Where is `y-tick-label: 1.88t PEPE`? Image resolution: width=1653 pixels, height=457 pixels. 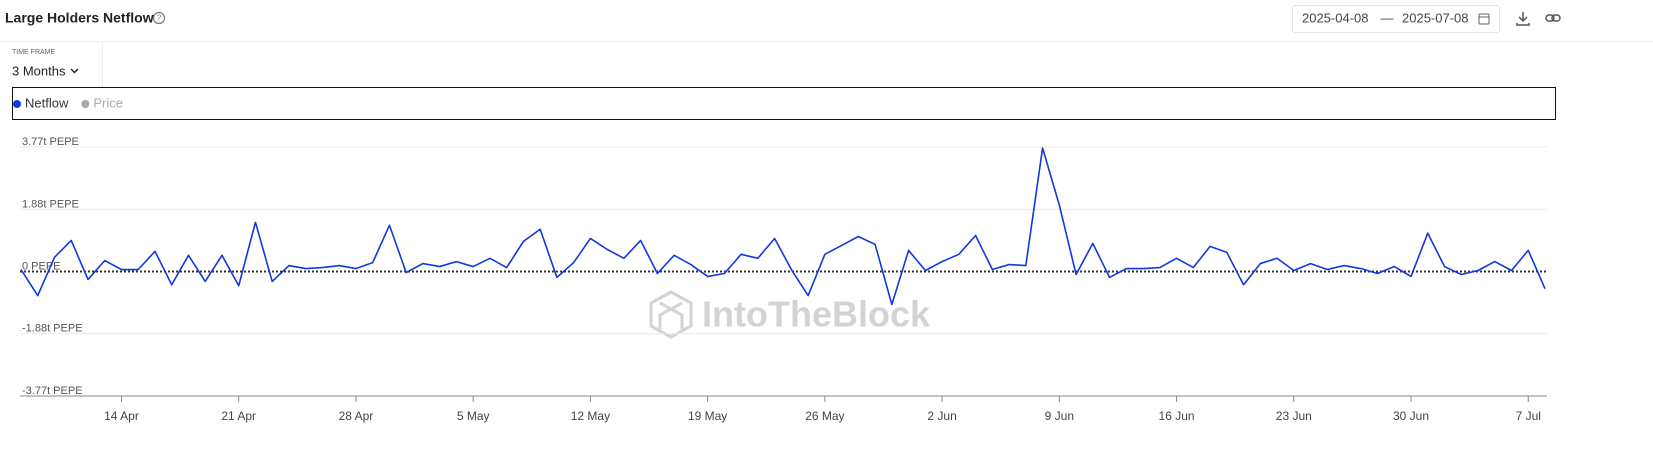
y-tick-label: 1.88t PEPE is located at coordinates (50, 204).